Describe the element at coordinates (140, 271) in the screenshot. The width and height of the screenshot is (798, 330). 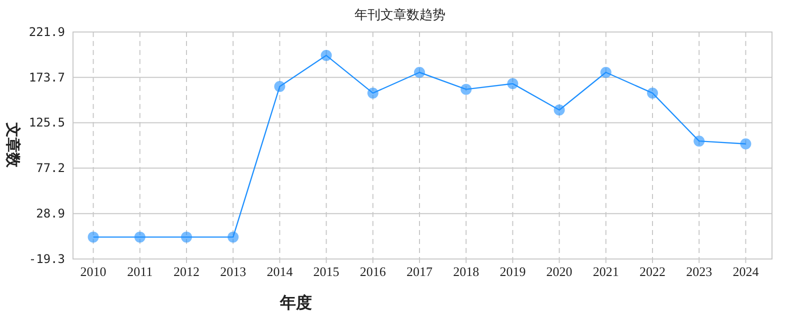
I see `x-tick-label: 2011` at that location.